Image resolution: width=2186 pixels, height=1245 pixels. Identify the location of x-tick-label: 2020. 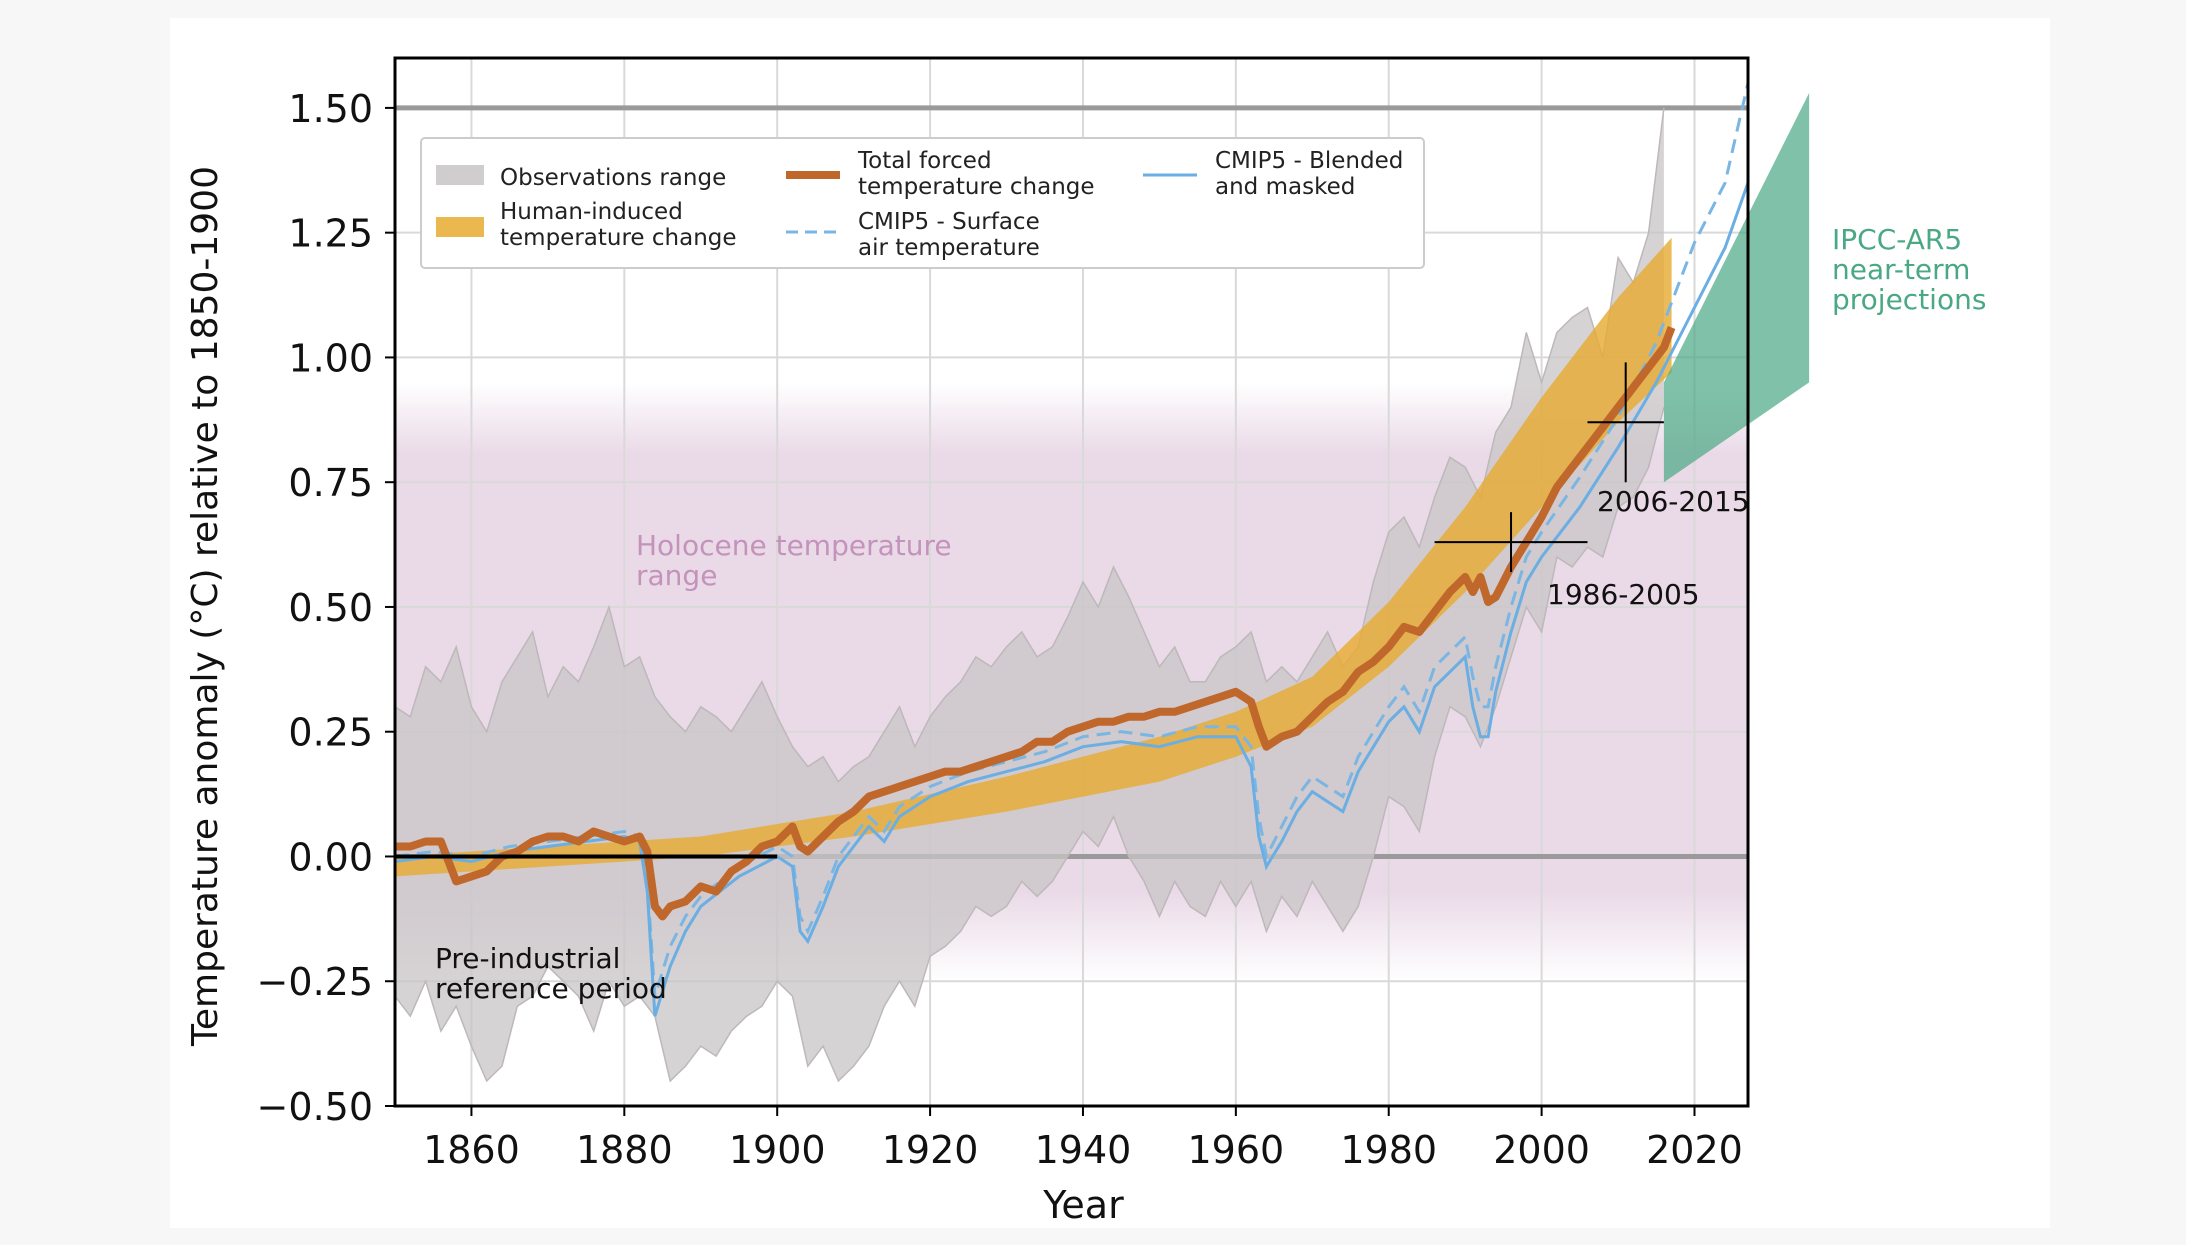
(1694, 1150).